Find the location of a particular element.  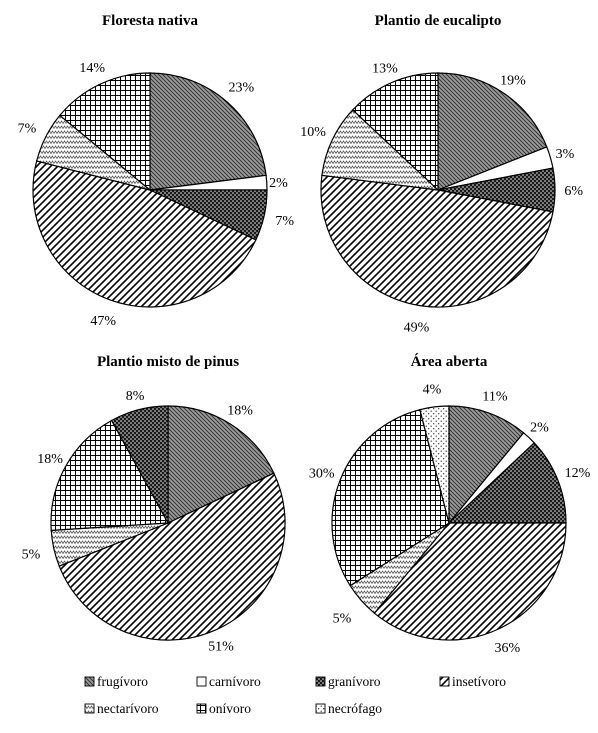

legend-item-onivoro: onívoro is located at coordinates (223, 708).